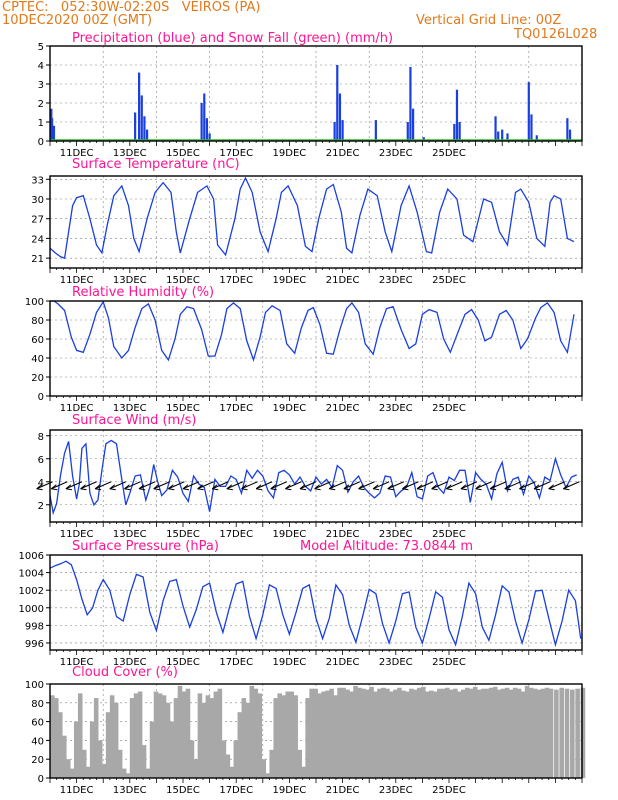  What do you see at coordinates (37, 741) in the screenshot?
I see `y-tick-label: 40` at bounding box center [37, 741].